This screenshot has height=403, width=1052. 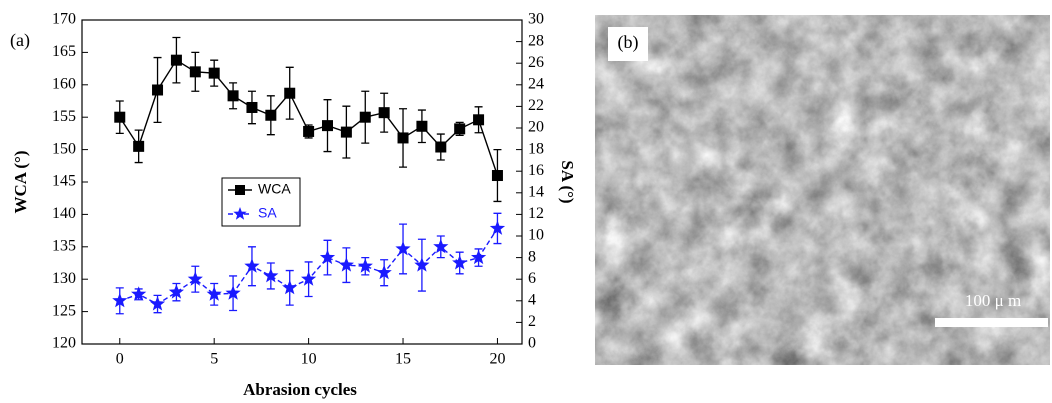 What do you see at coordinates (536, 62) in the screenshot?
I see `y2-tick-label: 26` at bounding box center [536, 62].